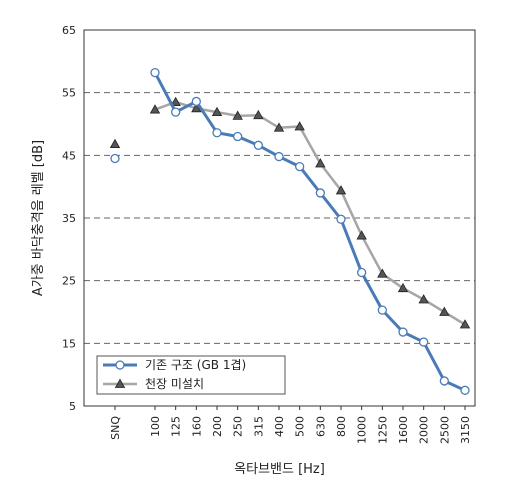 This screenshot has width=511, height=490. What do you see at coordinates (444, 430) in the screenshot?
I see `x-tick-label: 2500` at bounding box center [444, 430].